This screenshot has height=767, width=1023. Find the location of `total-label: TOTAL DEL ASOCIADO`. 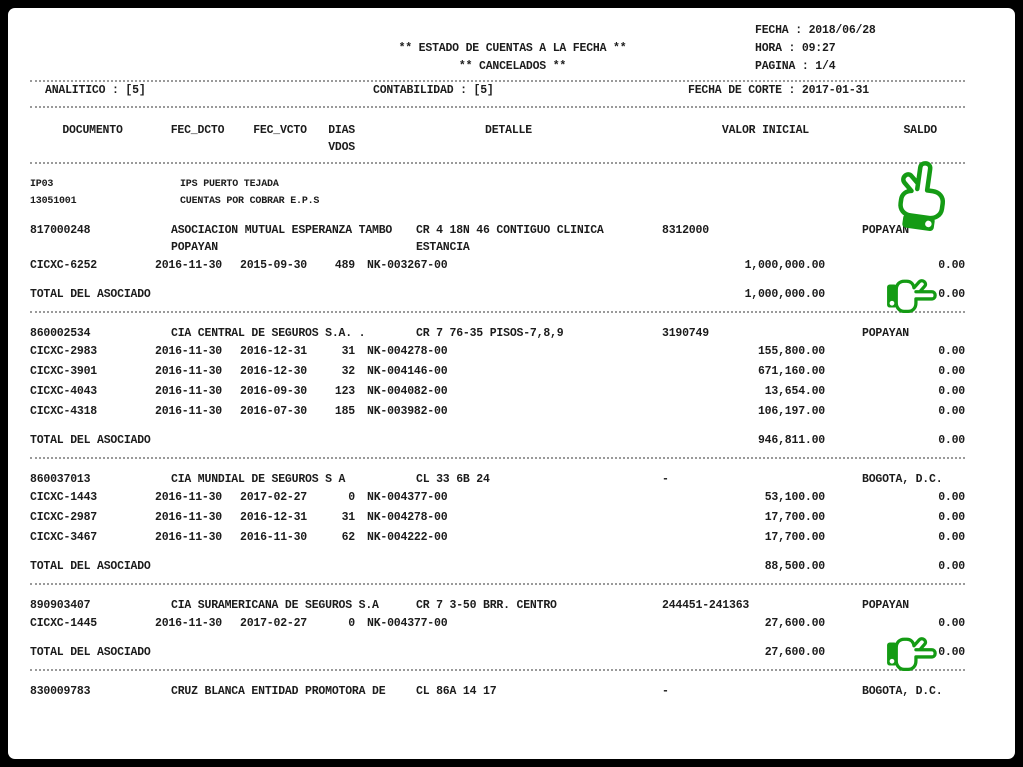

total-label: TOTAL DEL ASOCIADO is located at coordinates (90, 652).